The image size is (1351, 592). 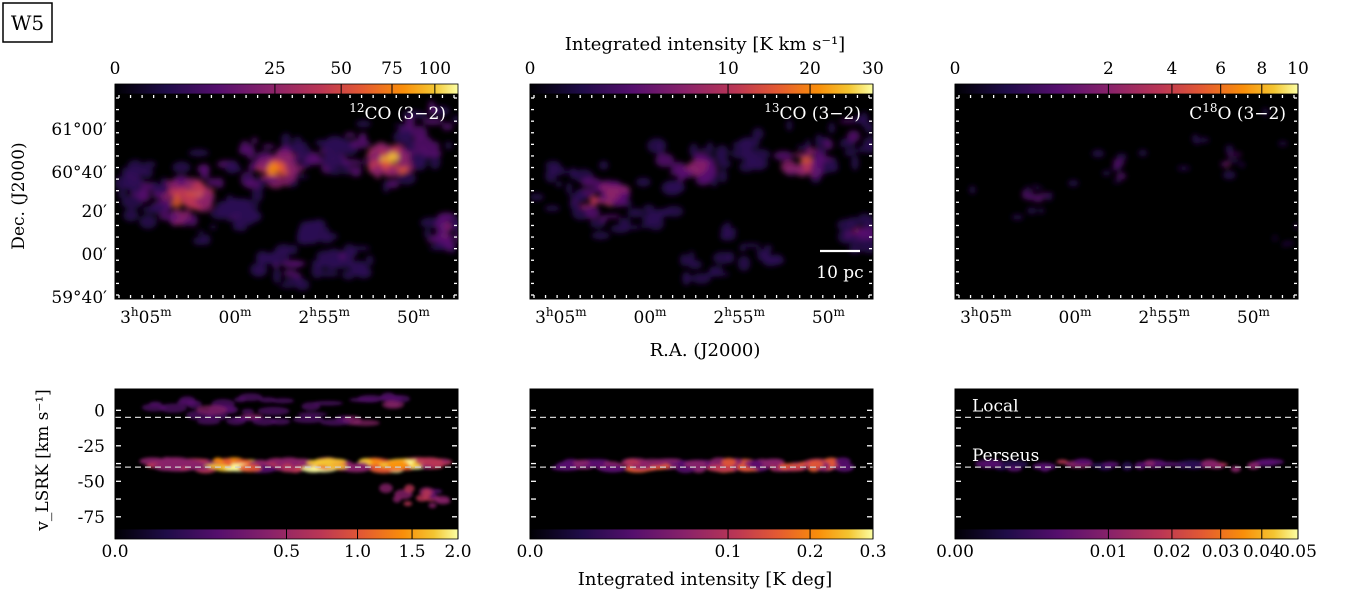 I want to click on c18o-lv-colorbar-fill, so click(x=1126, y=534).